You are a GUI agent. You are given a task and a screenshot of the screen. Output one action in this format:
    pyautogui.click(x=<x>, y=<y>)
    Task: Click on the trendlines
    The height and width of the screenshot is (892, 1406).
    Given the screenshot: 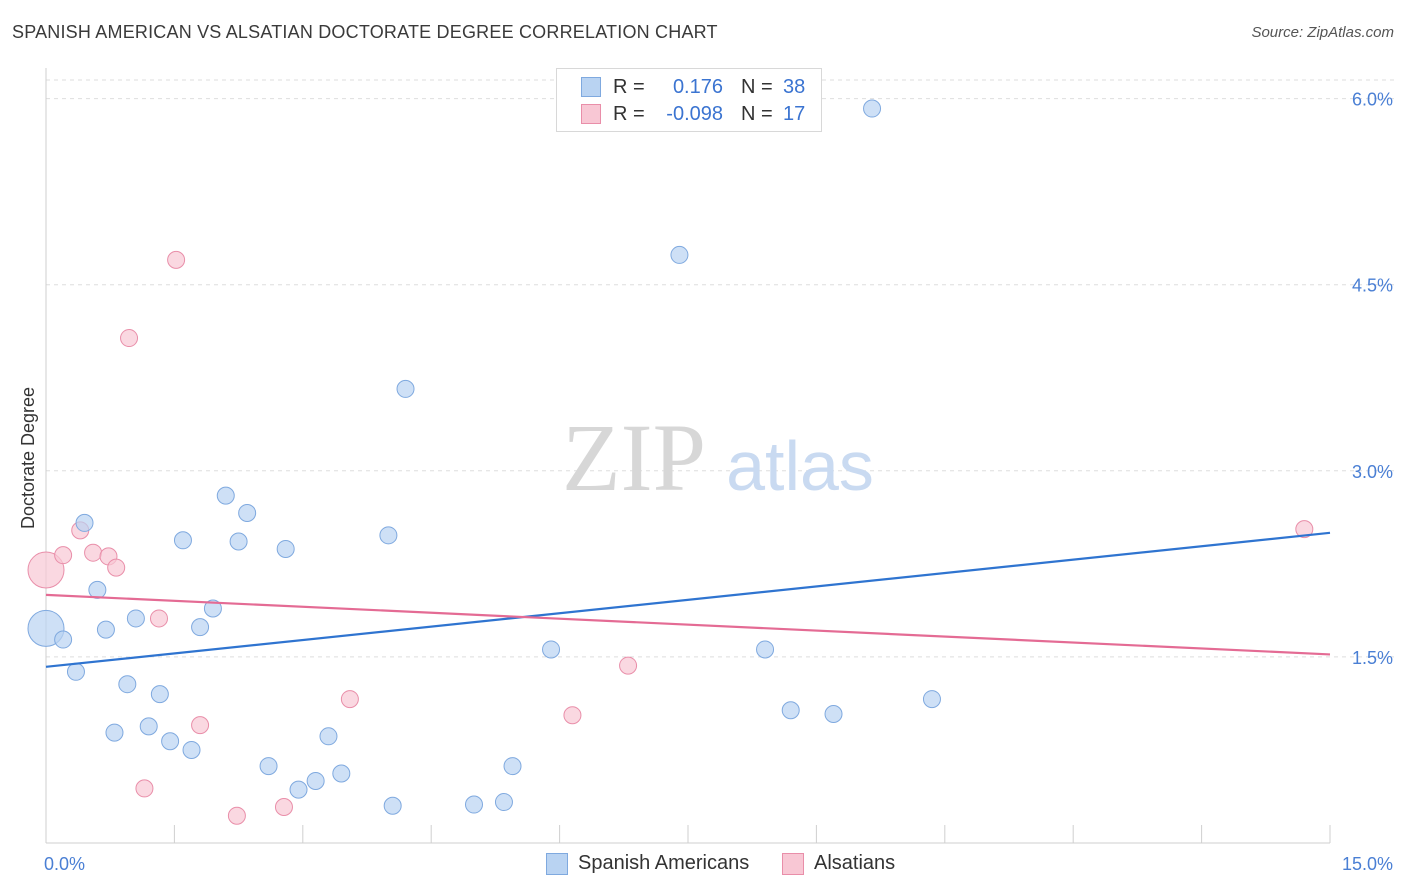 What is the action you would take?
    pyautogui.click(x=688, y=599)
    